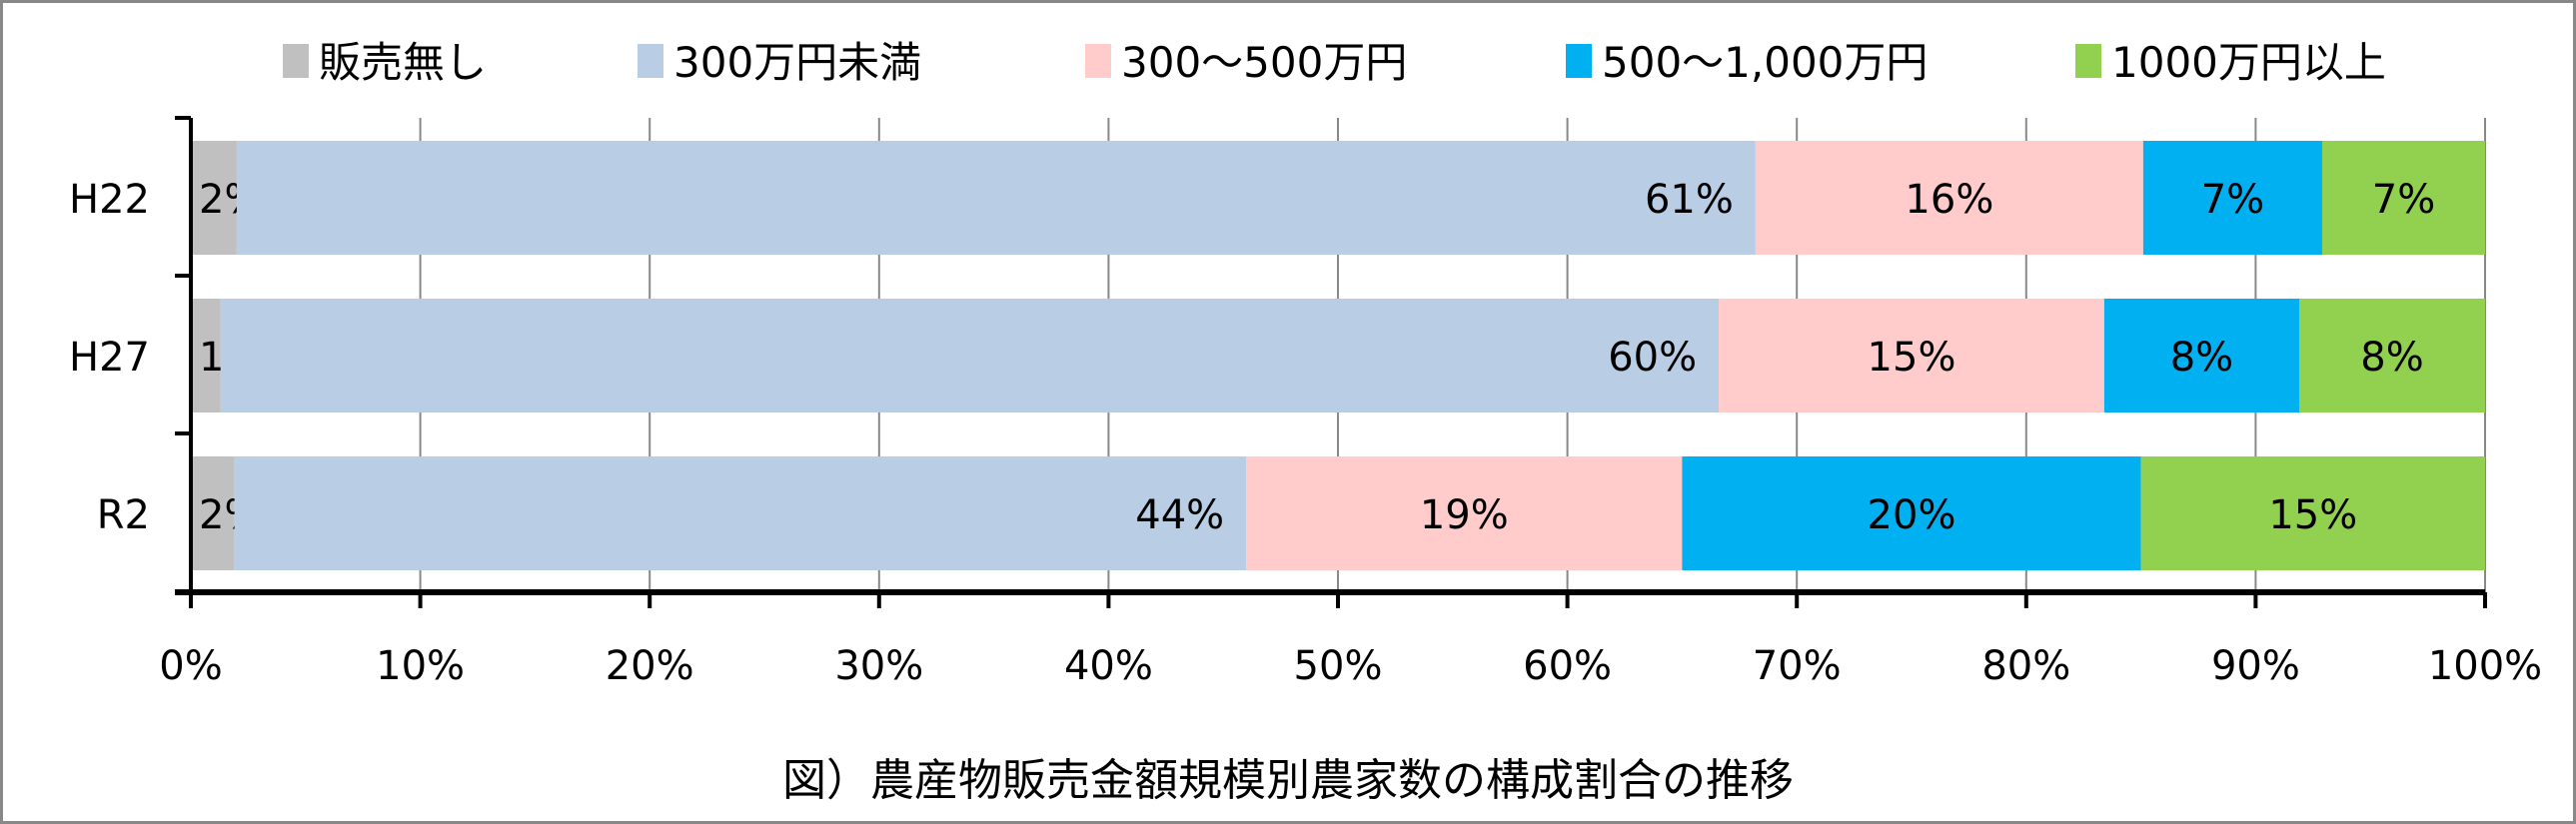 The image size is (2576, 824). I want to click on category-label: R2, so click(123, 515).